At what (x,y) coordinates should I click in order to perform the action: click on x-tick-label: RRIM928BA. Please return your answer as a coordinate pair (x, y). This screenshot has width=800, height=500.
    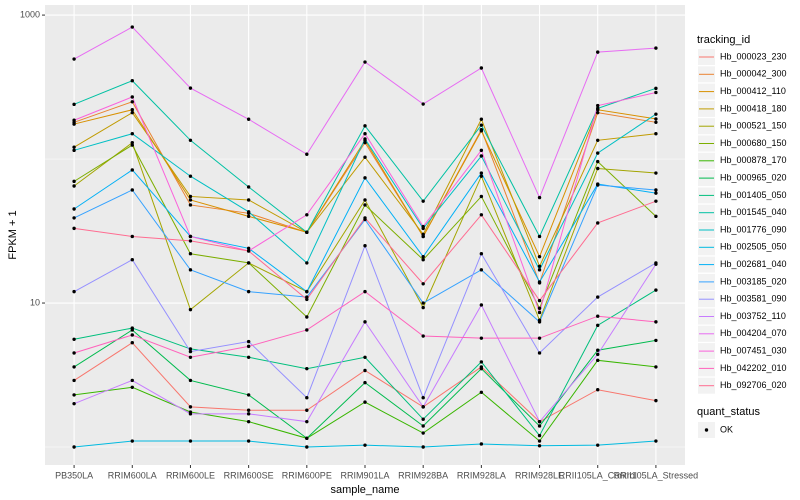
    Looking at the image, I should click on (423, 475).